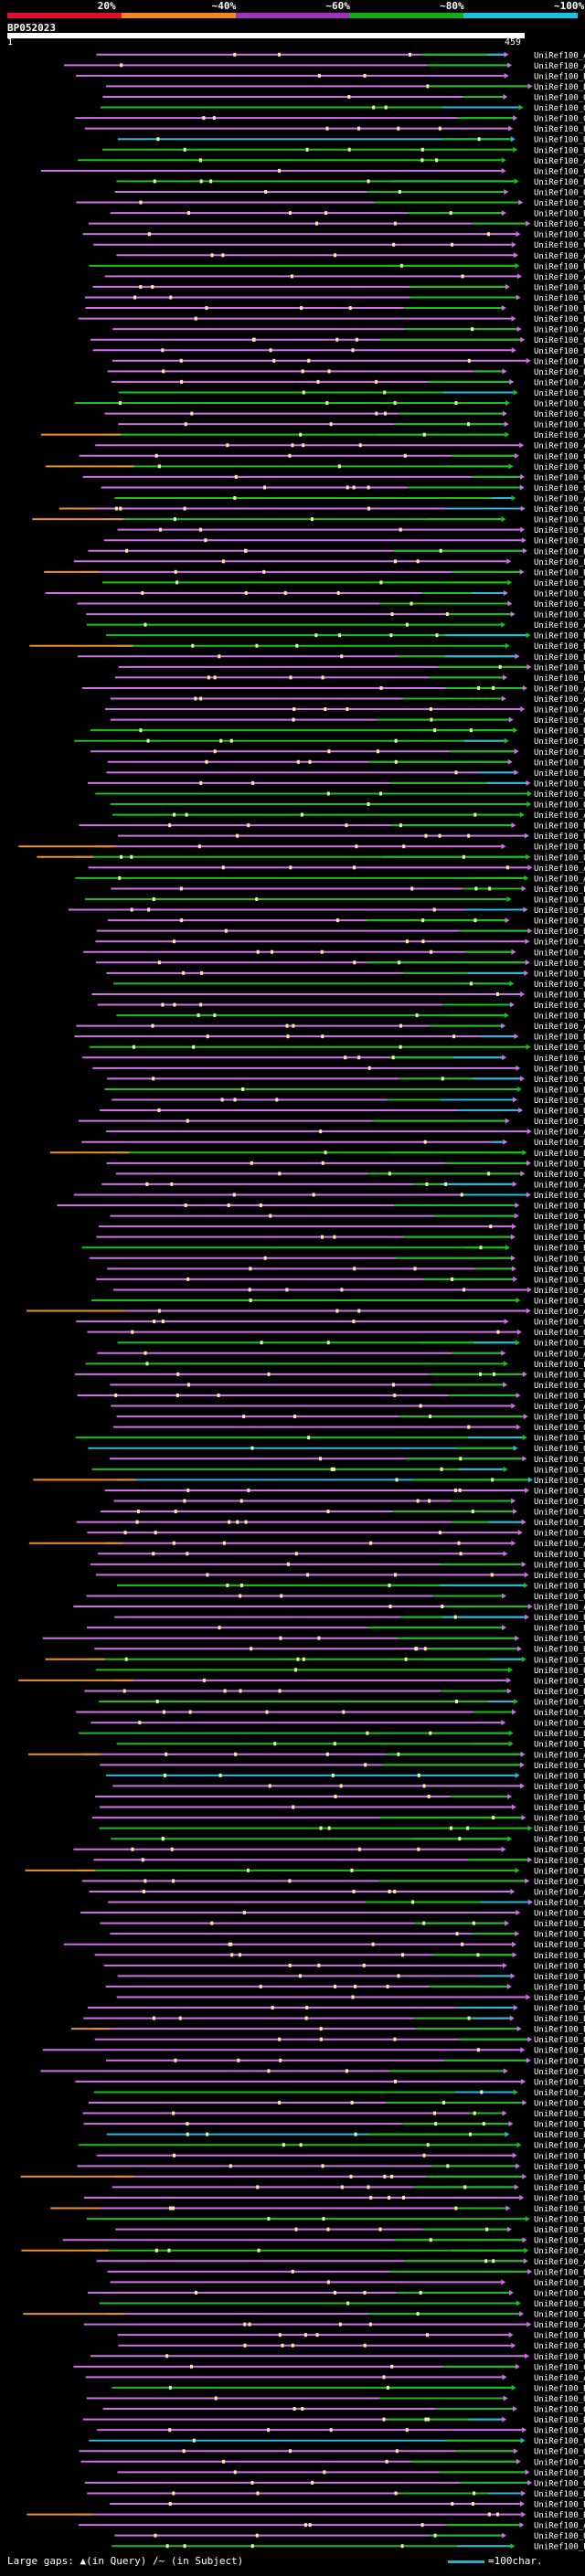 Image resolution: width=585 pixels, height=2576 pixels. I want to click on hit-label: UniRef100_Q9SBM1, so click(560, 414).